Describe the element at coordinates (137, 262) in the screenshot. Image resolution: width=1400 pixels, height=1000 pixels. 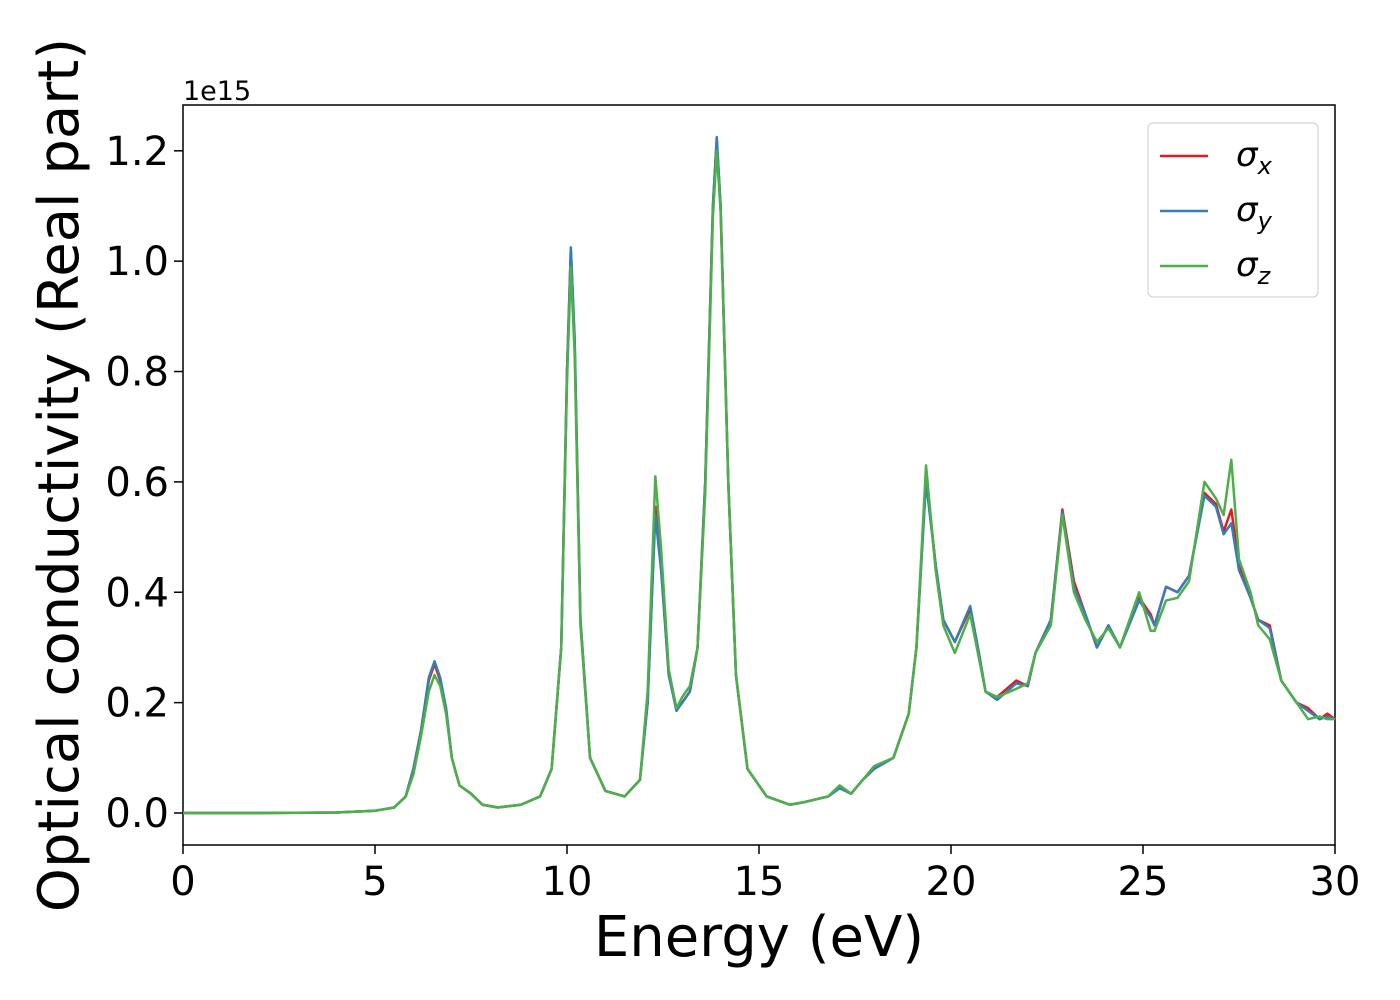
I see `y-tick-label: 1.0` at that location.